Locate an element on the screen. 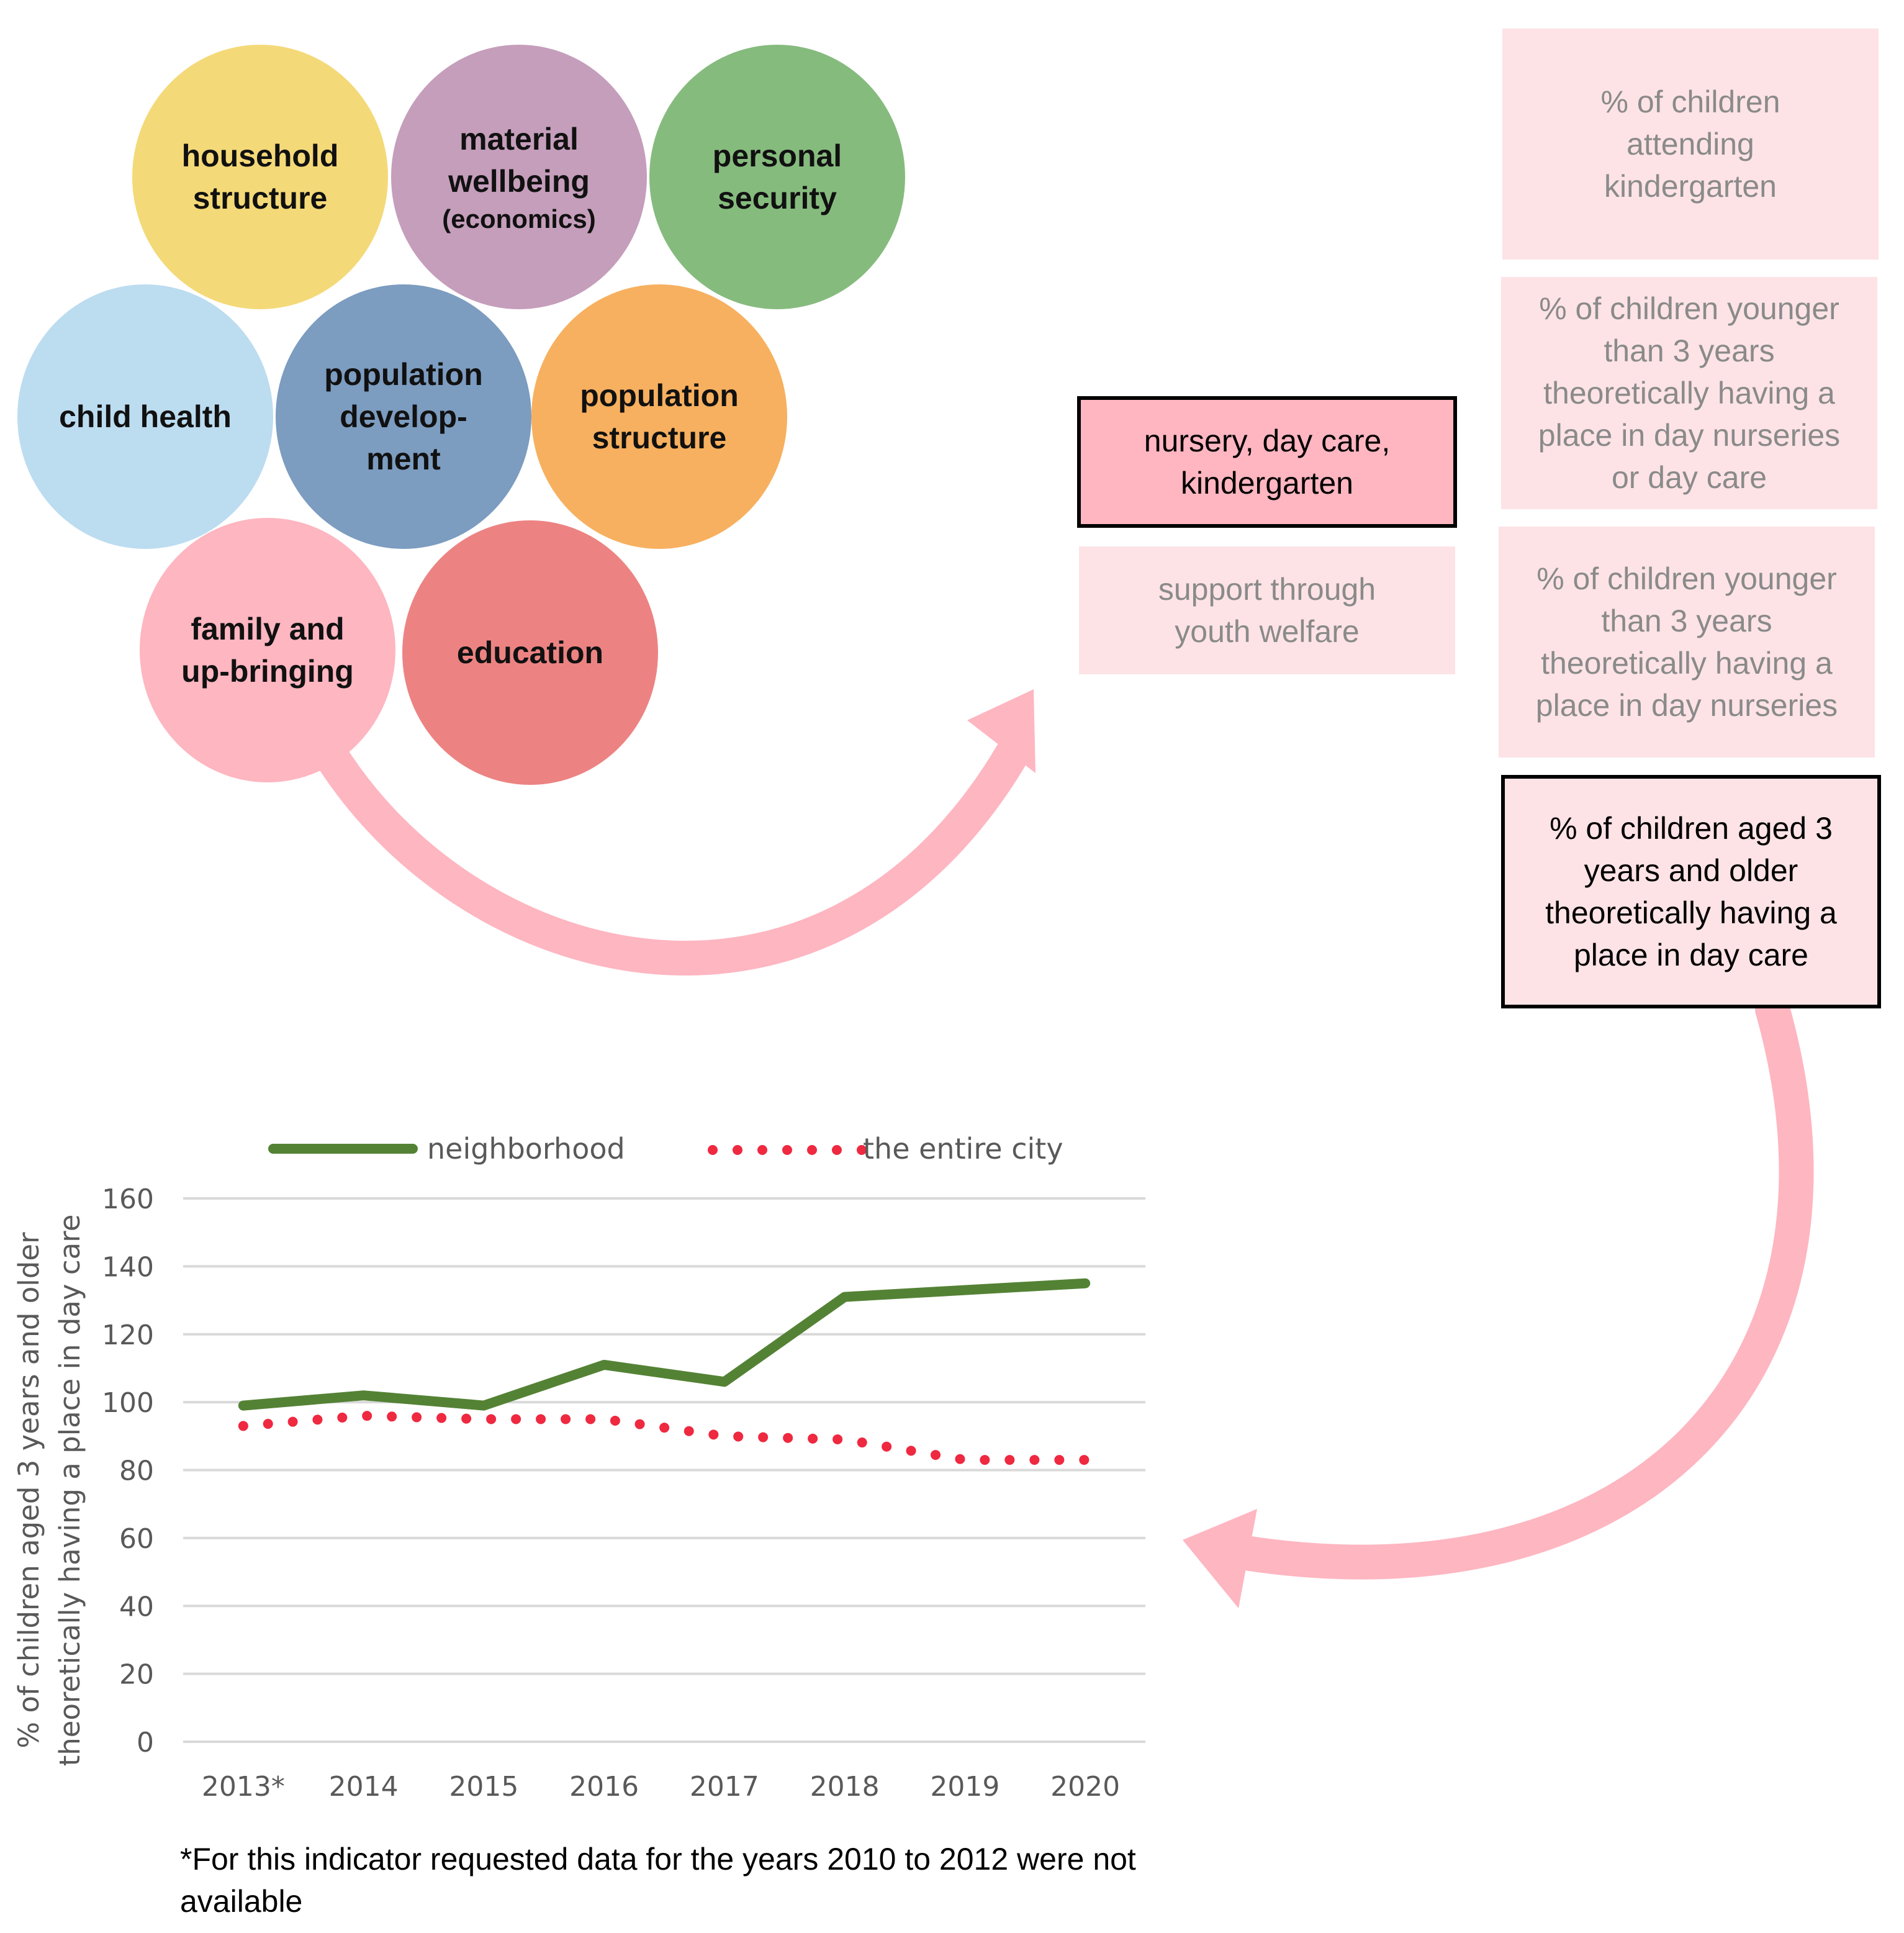 Image resolution: width=1904 pixels, height=1933 pixels. domain-label: personal security is located at coordinates (777, 176).